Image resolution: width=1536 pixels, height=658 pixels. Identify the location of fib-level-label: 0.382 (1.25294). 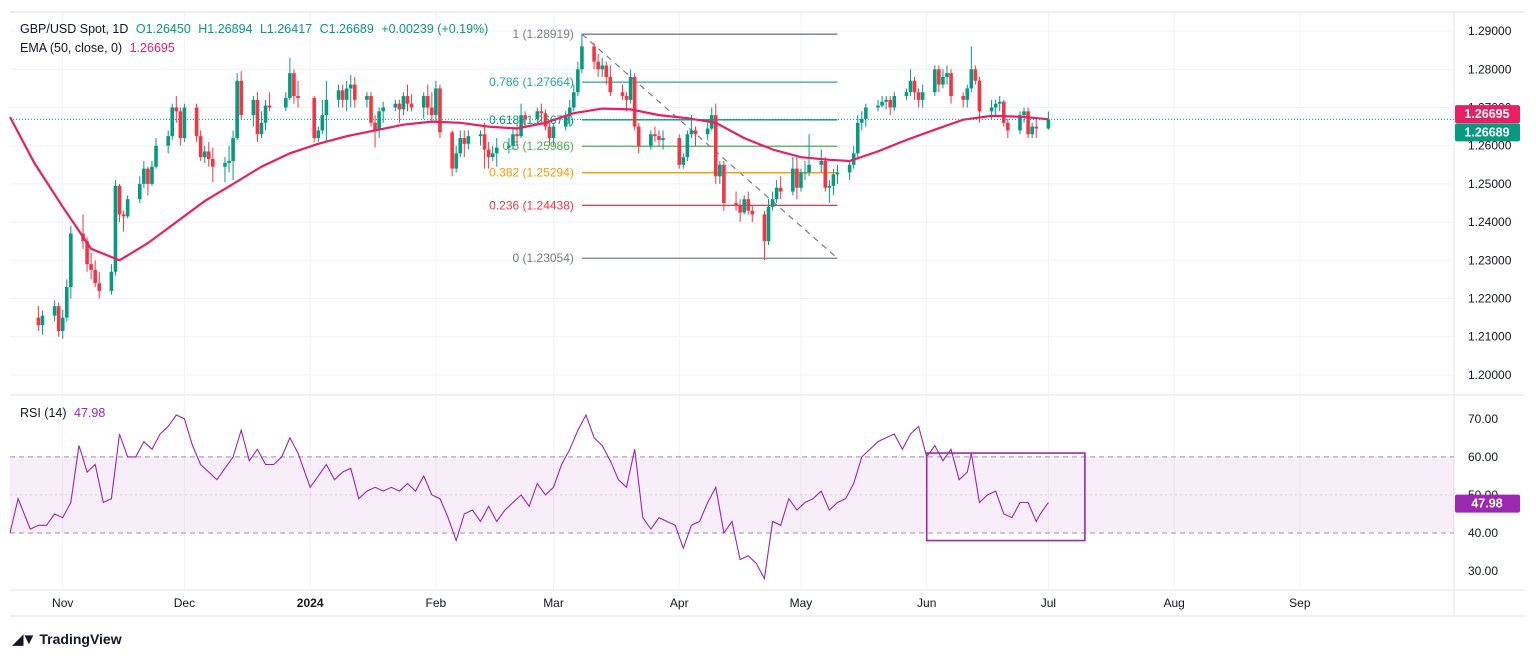
(531, 173).